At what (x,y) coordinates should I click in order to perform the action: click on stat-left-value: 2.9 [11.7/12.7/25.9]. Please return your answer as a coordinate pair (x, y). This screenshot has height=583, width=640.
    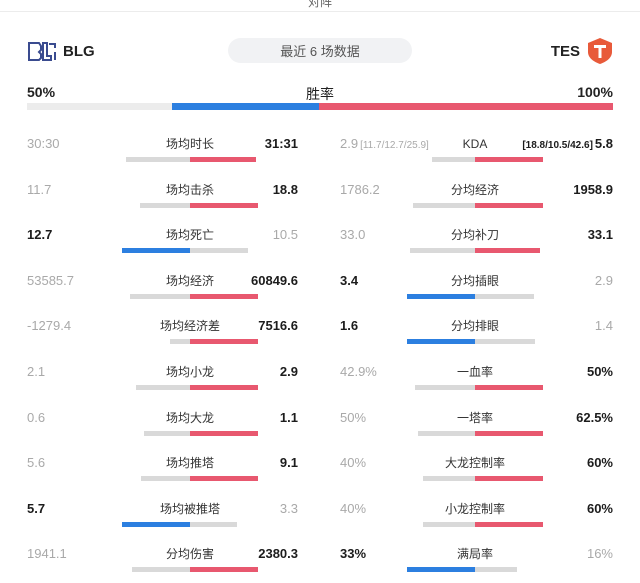
    Looking at the image, I should click on (384, 145).